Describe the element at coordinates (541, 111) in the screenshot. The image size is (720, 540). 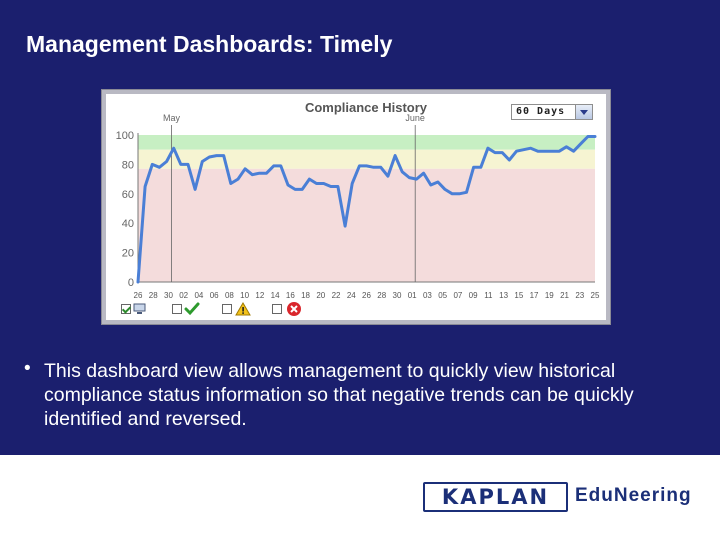
I see `range-select-value: 60 Days` at that location.